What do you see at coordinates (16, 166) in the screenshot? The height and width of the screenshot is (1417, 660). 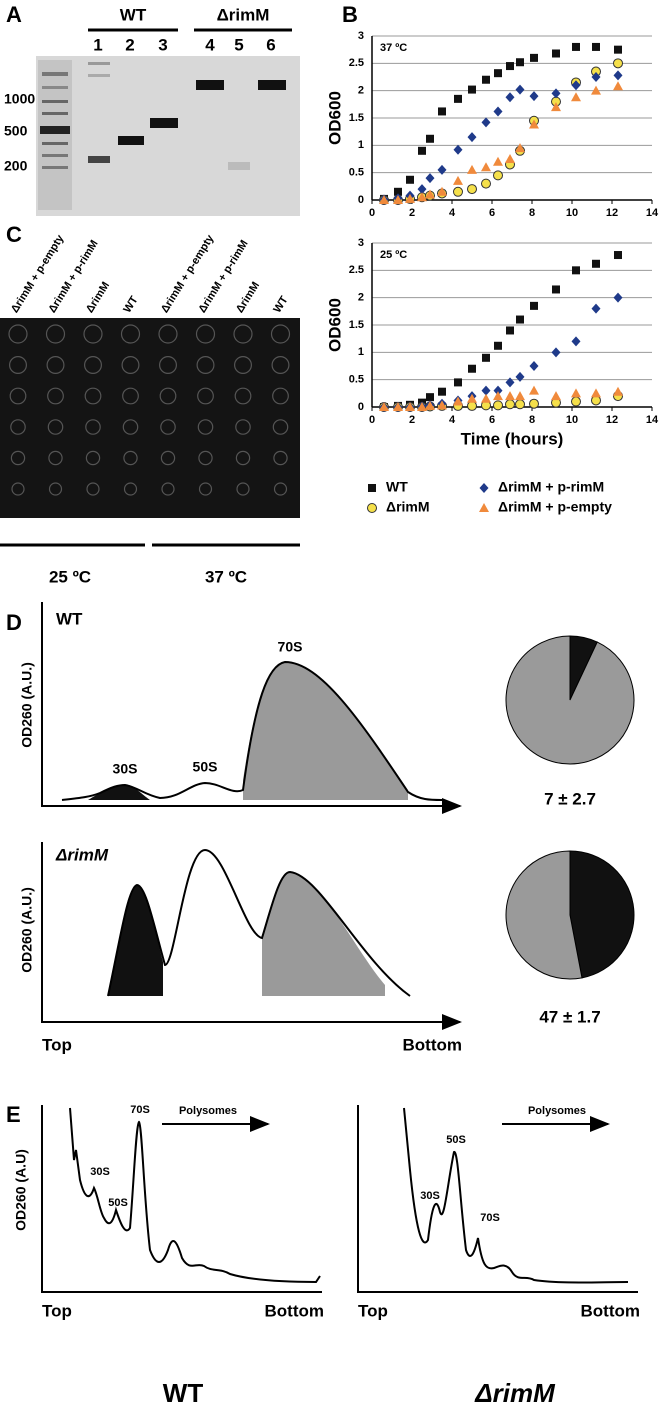 I see `ladder-label: 200` at bounding box center [16, 166].